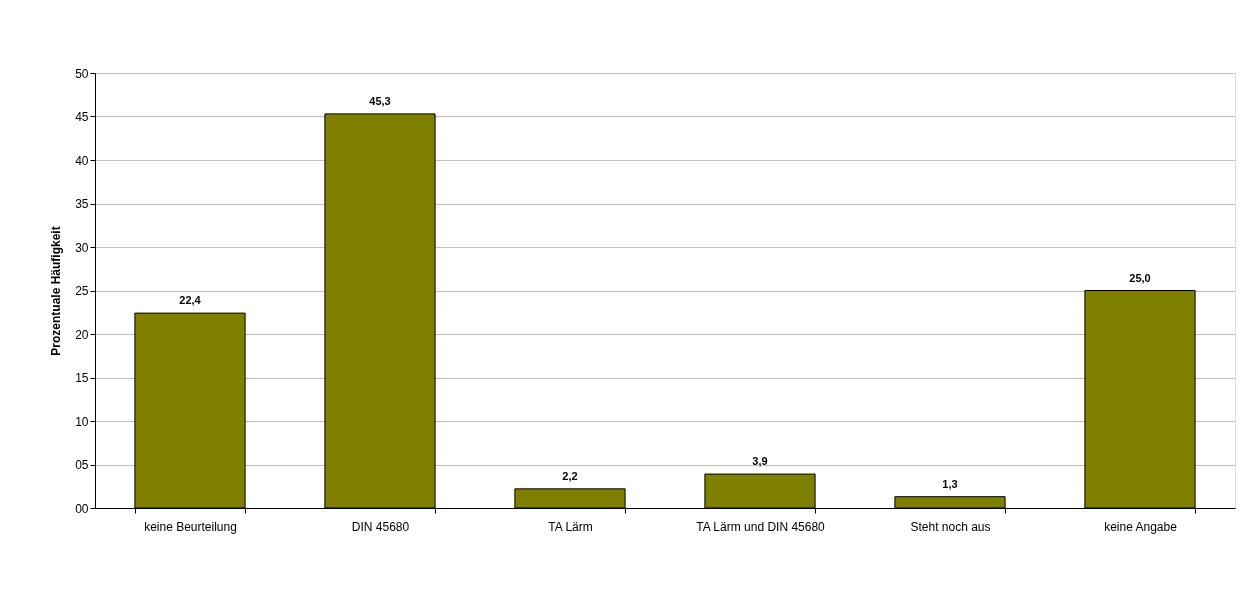 Image resolution: width=1250 pixels, height=592 pixels. What do you see at coordinates (760, 461) in the screenshot?
I see `data-label: 3,9` at bounding box center [760, 461].